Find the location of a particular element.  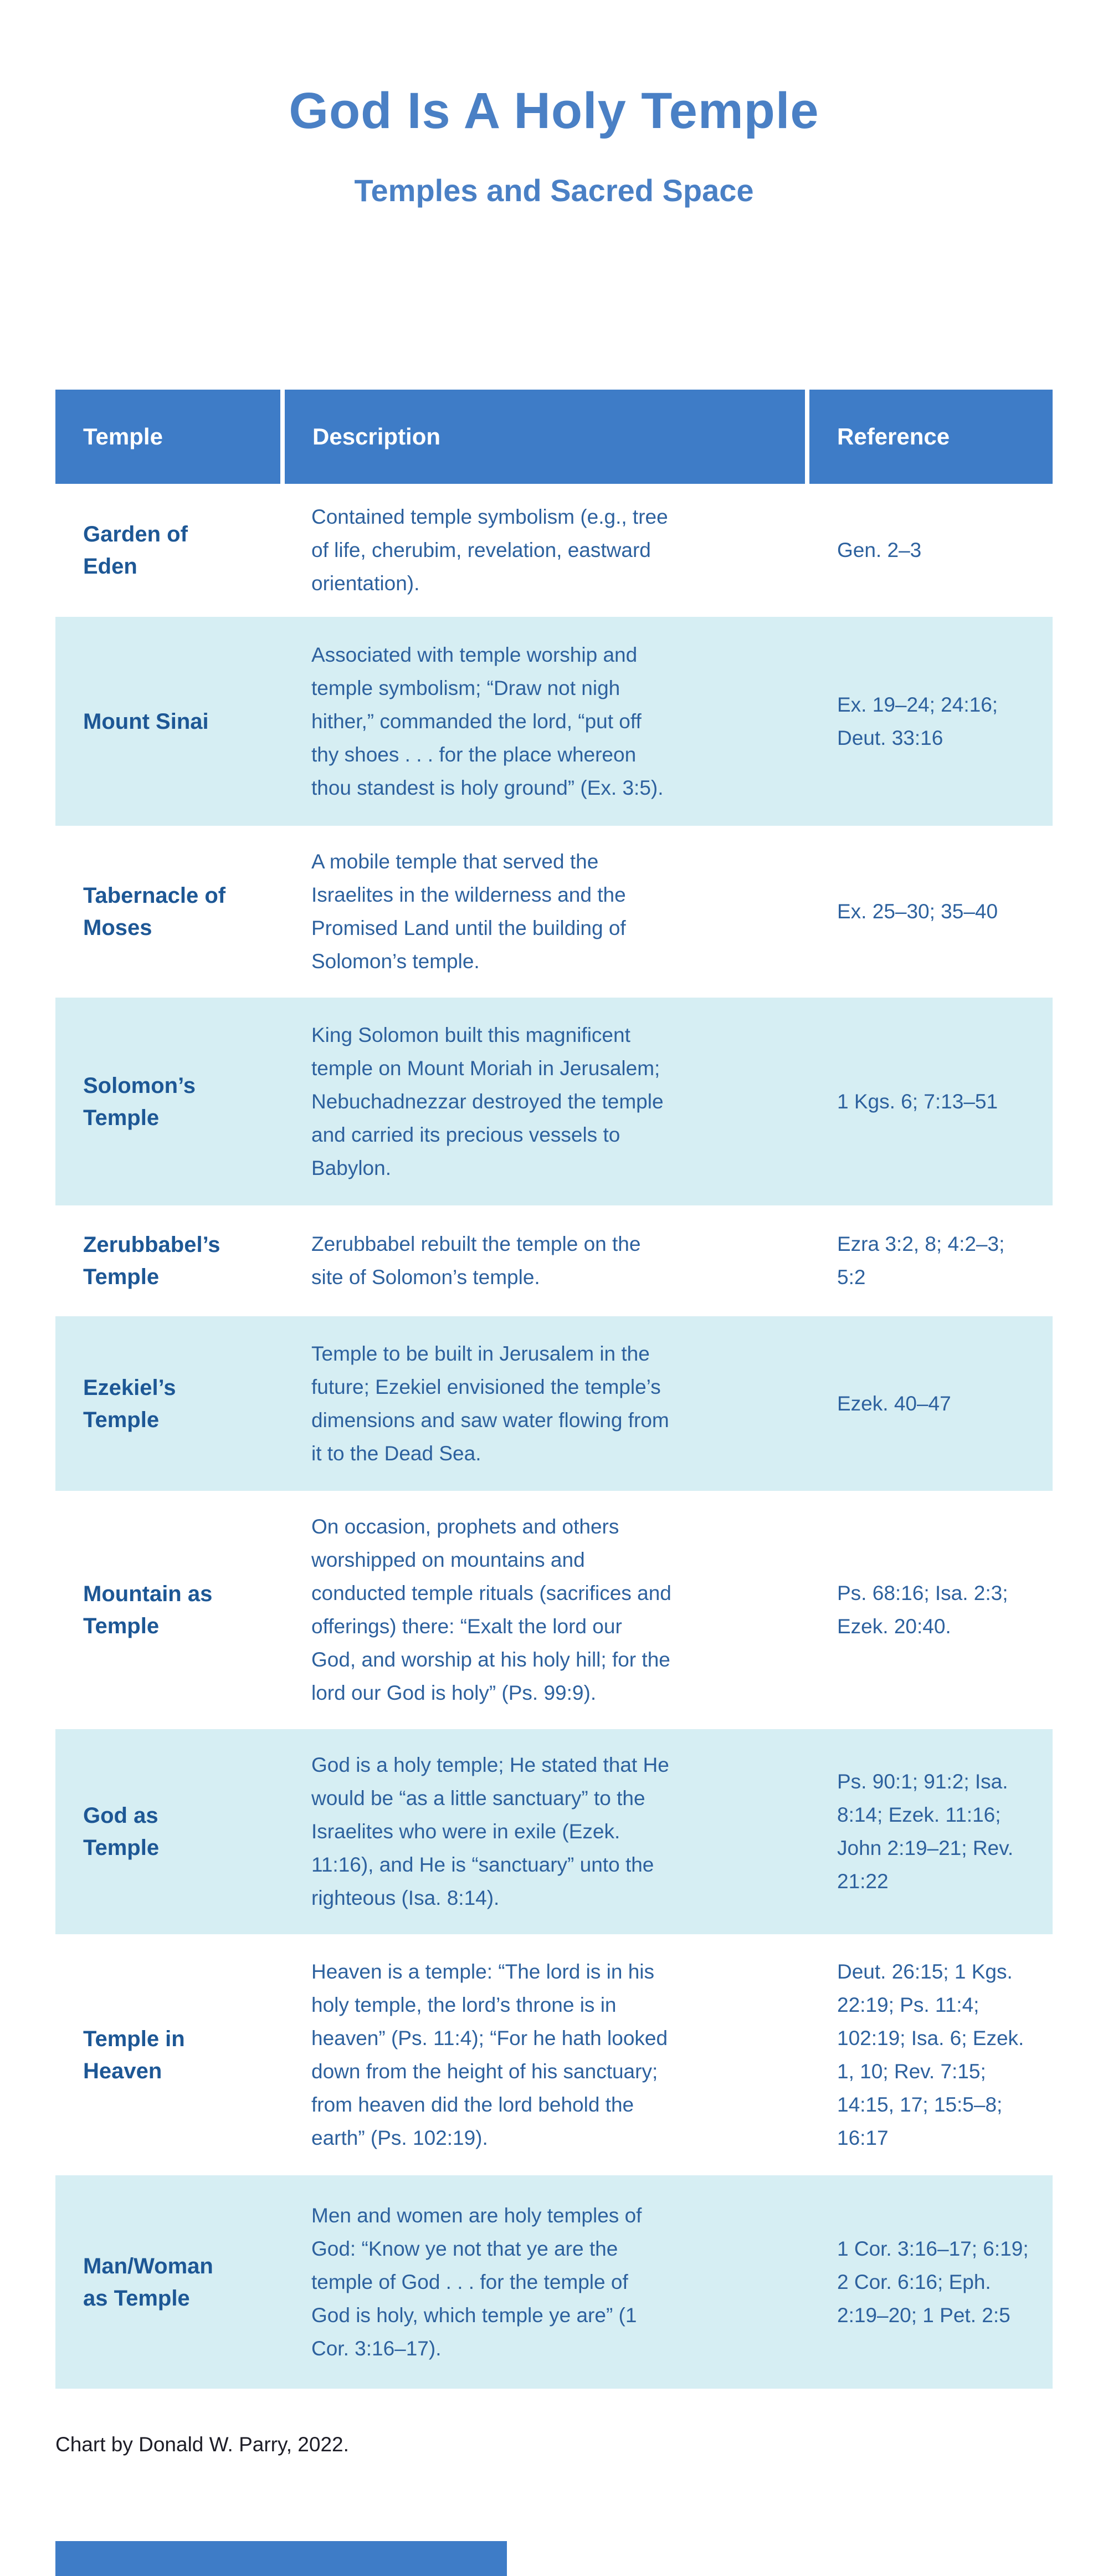

page-title: God Is A Holy Temple is located at coordinates (554, 111).